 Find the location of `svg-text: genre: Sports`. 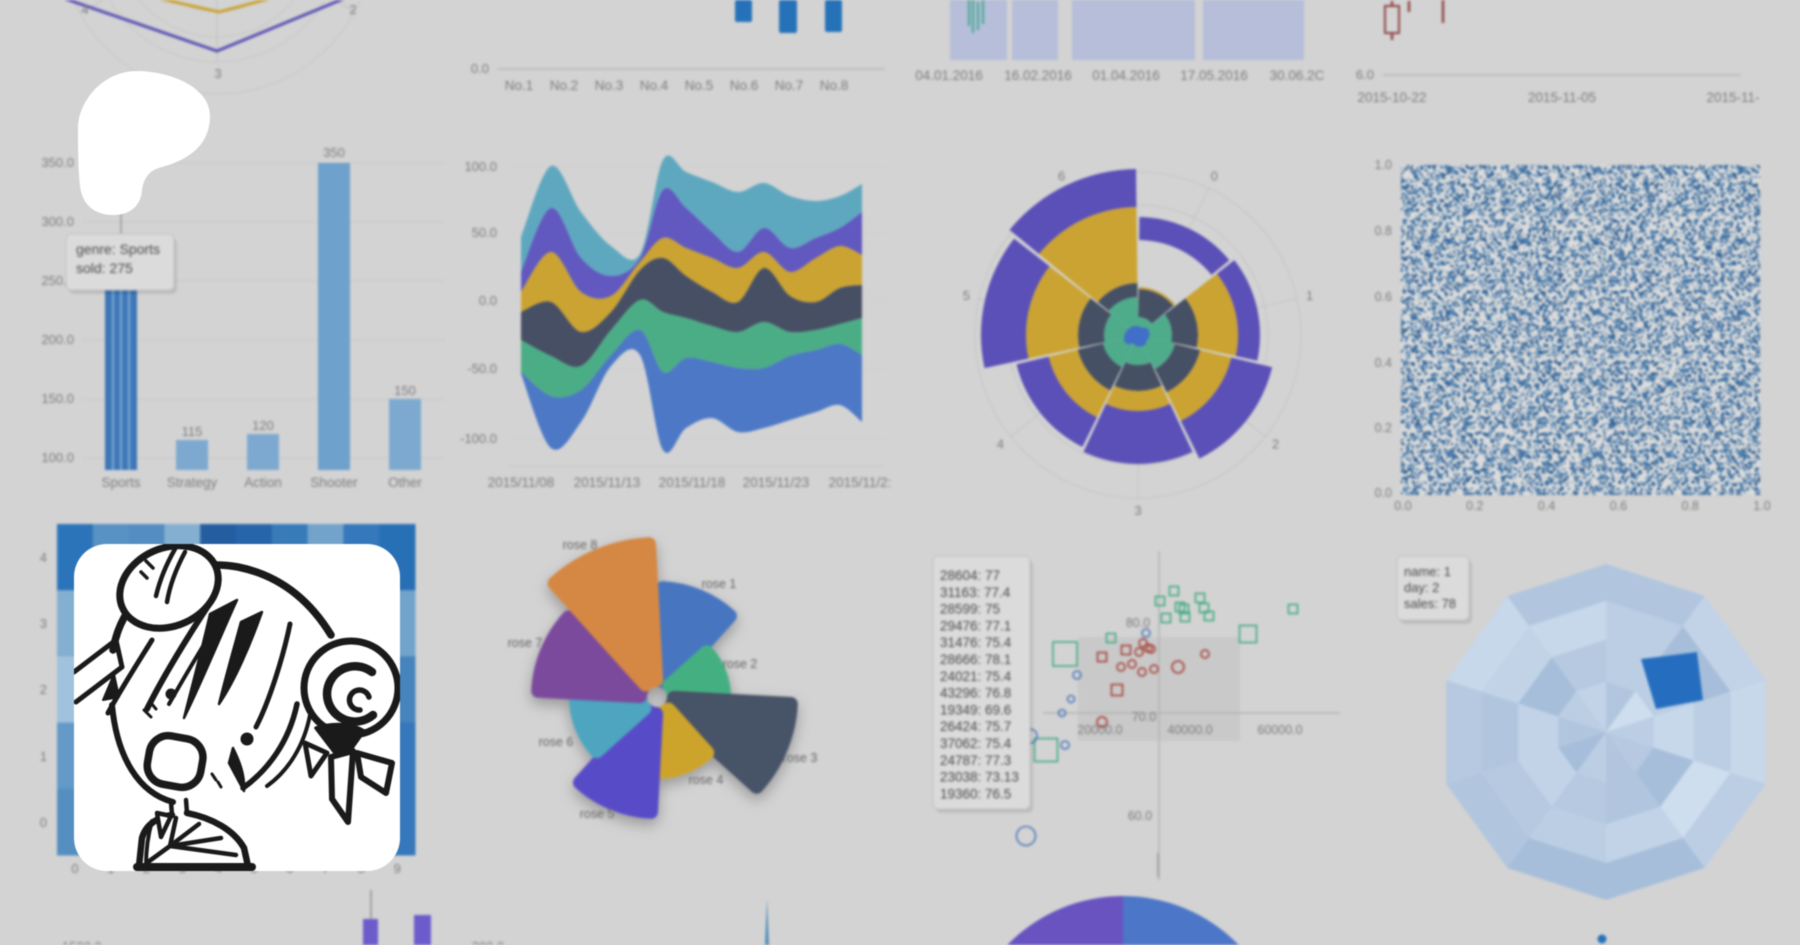

svg-text: genre: Sports is located at coordinates (118, 249).